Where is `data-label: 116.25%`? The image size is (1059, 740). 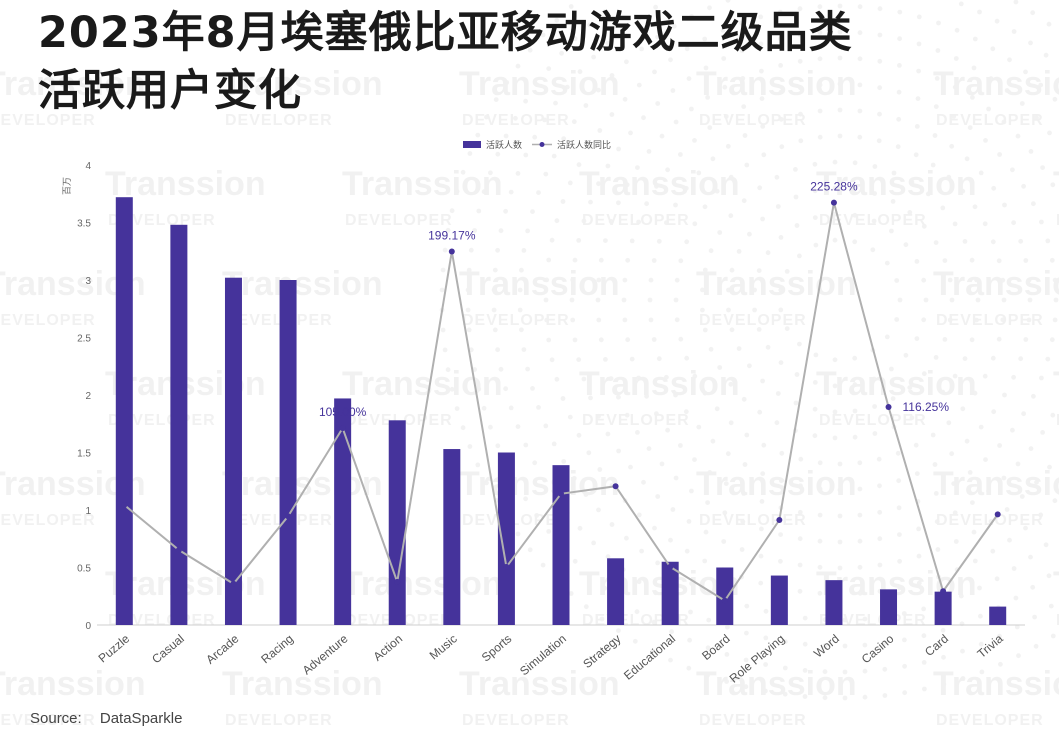 data-label: 116.25% is located at coordinates (926, 407).